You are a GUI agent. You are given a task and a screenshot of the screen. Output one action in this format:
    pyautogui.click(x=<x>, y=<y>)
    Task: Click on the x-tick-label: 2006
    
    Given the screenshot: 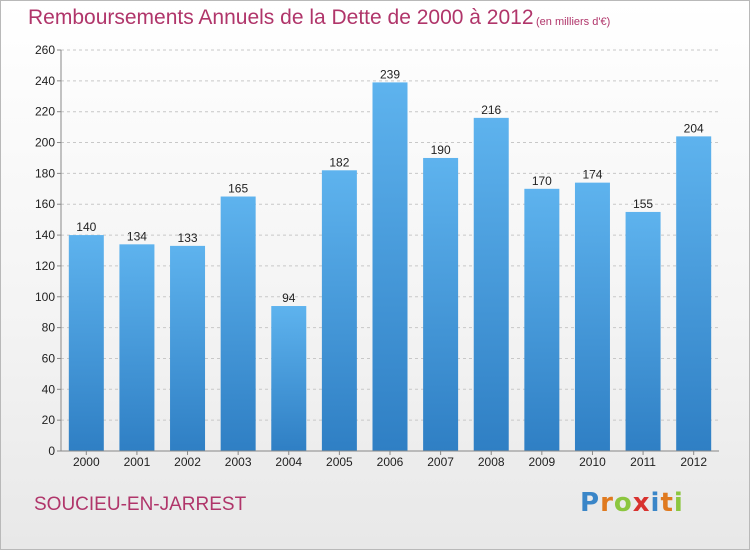 What is the action you would take?
    pyautogui.click(x=390, y=462)
    